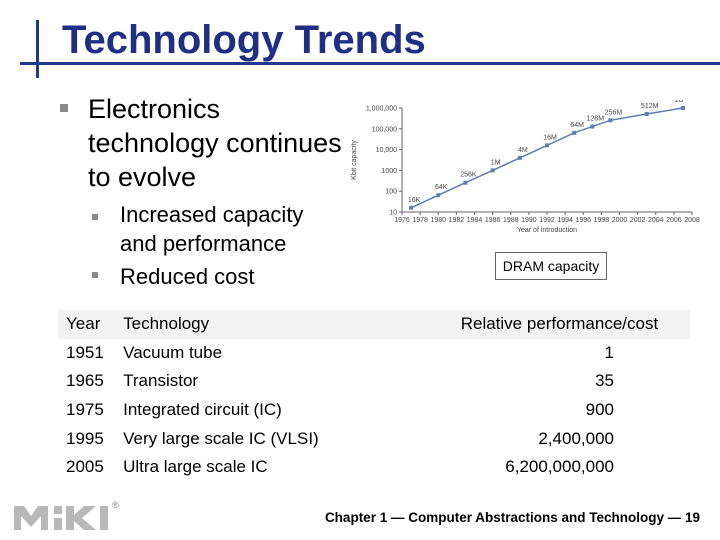 The height and width of the screenshot is (540, 720). I want to click on x-tick-label: 1976, so click(402, 220).